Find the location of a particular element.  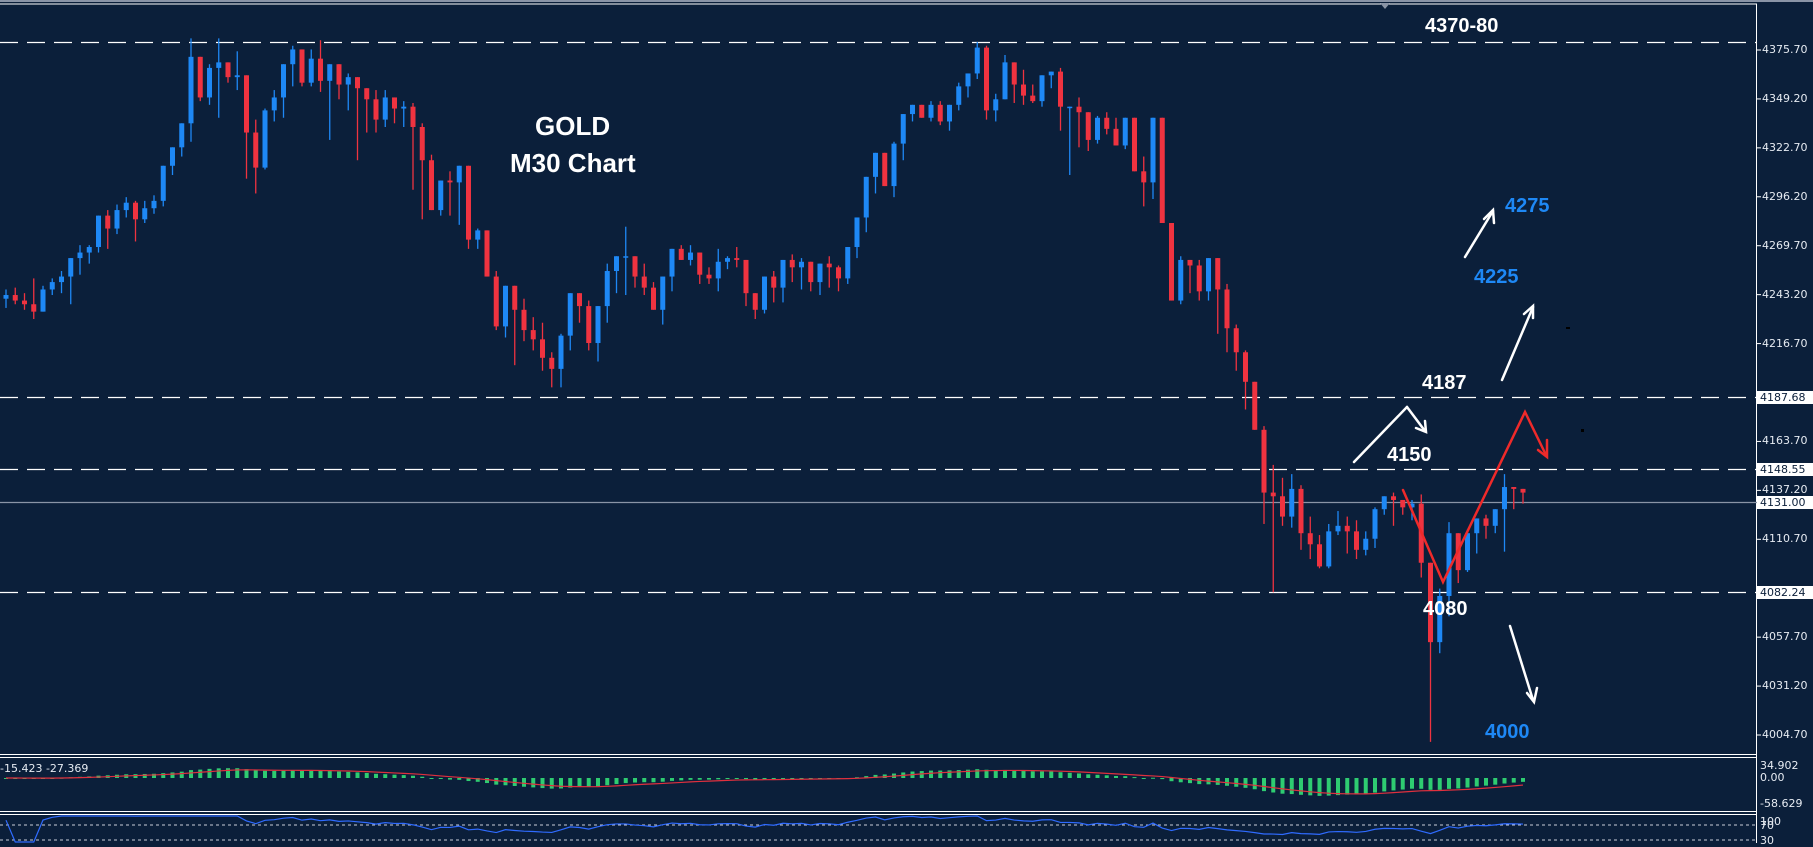

macd-axis-top: 34.902 is located at coordinates (1779, 765).